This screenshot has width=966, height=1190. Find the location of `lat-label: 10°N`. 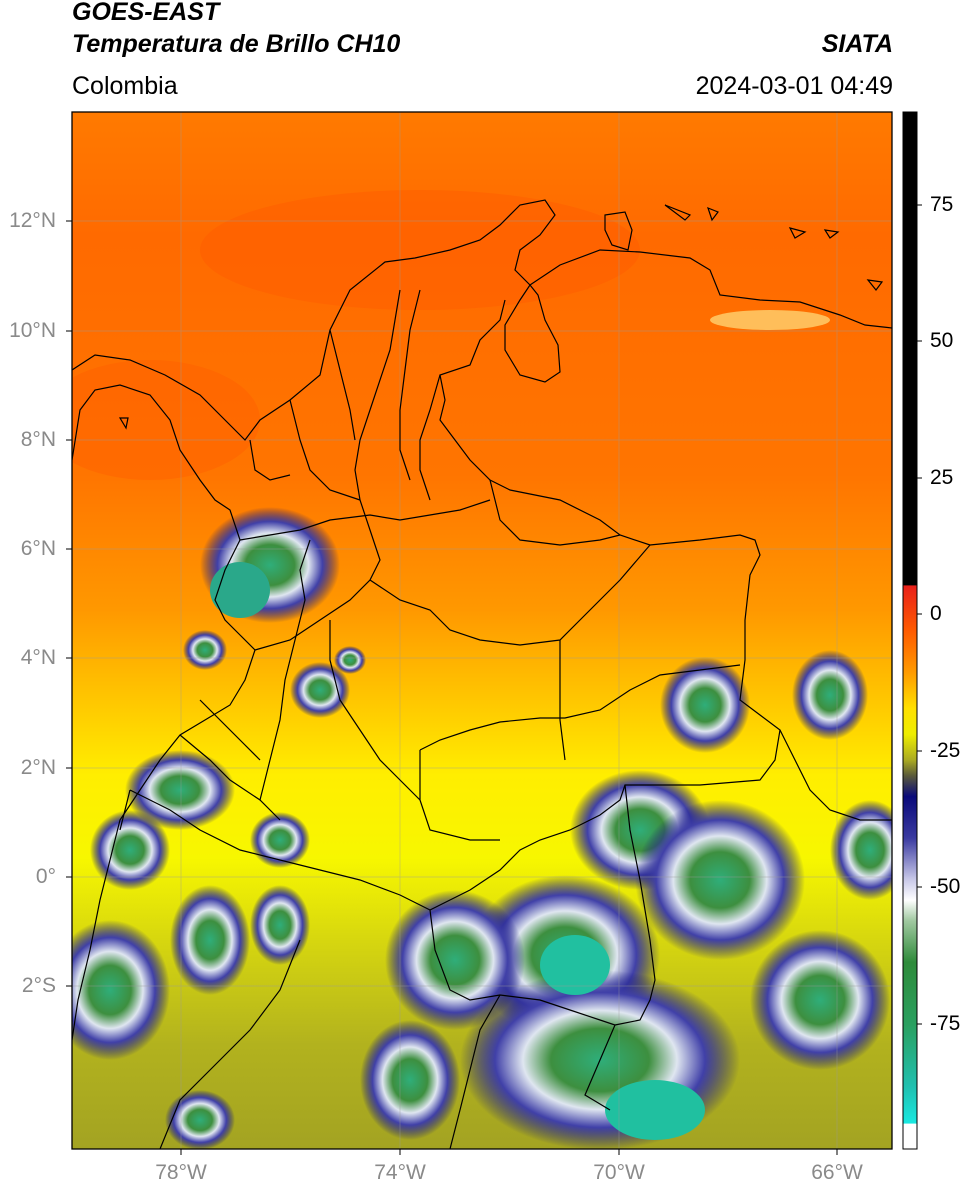

lat-label: 10°N is located at coordinates (32, 330).